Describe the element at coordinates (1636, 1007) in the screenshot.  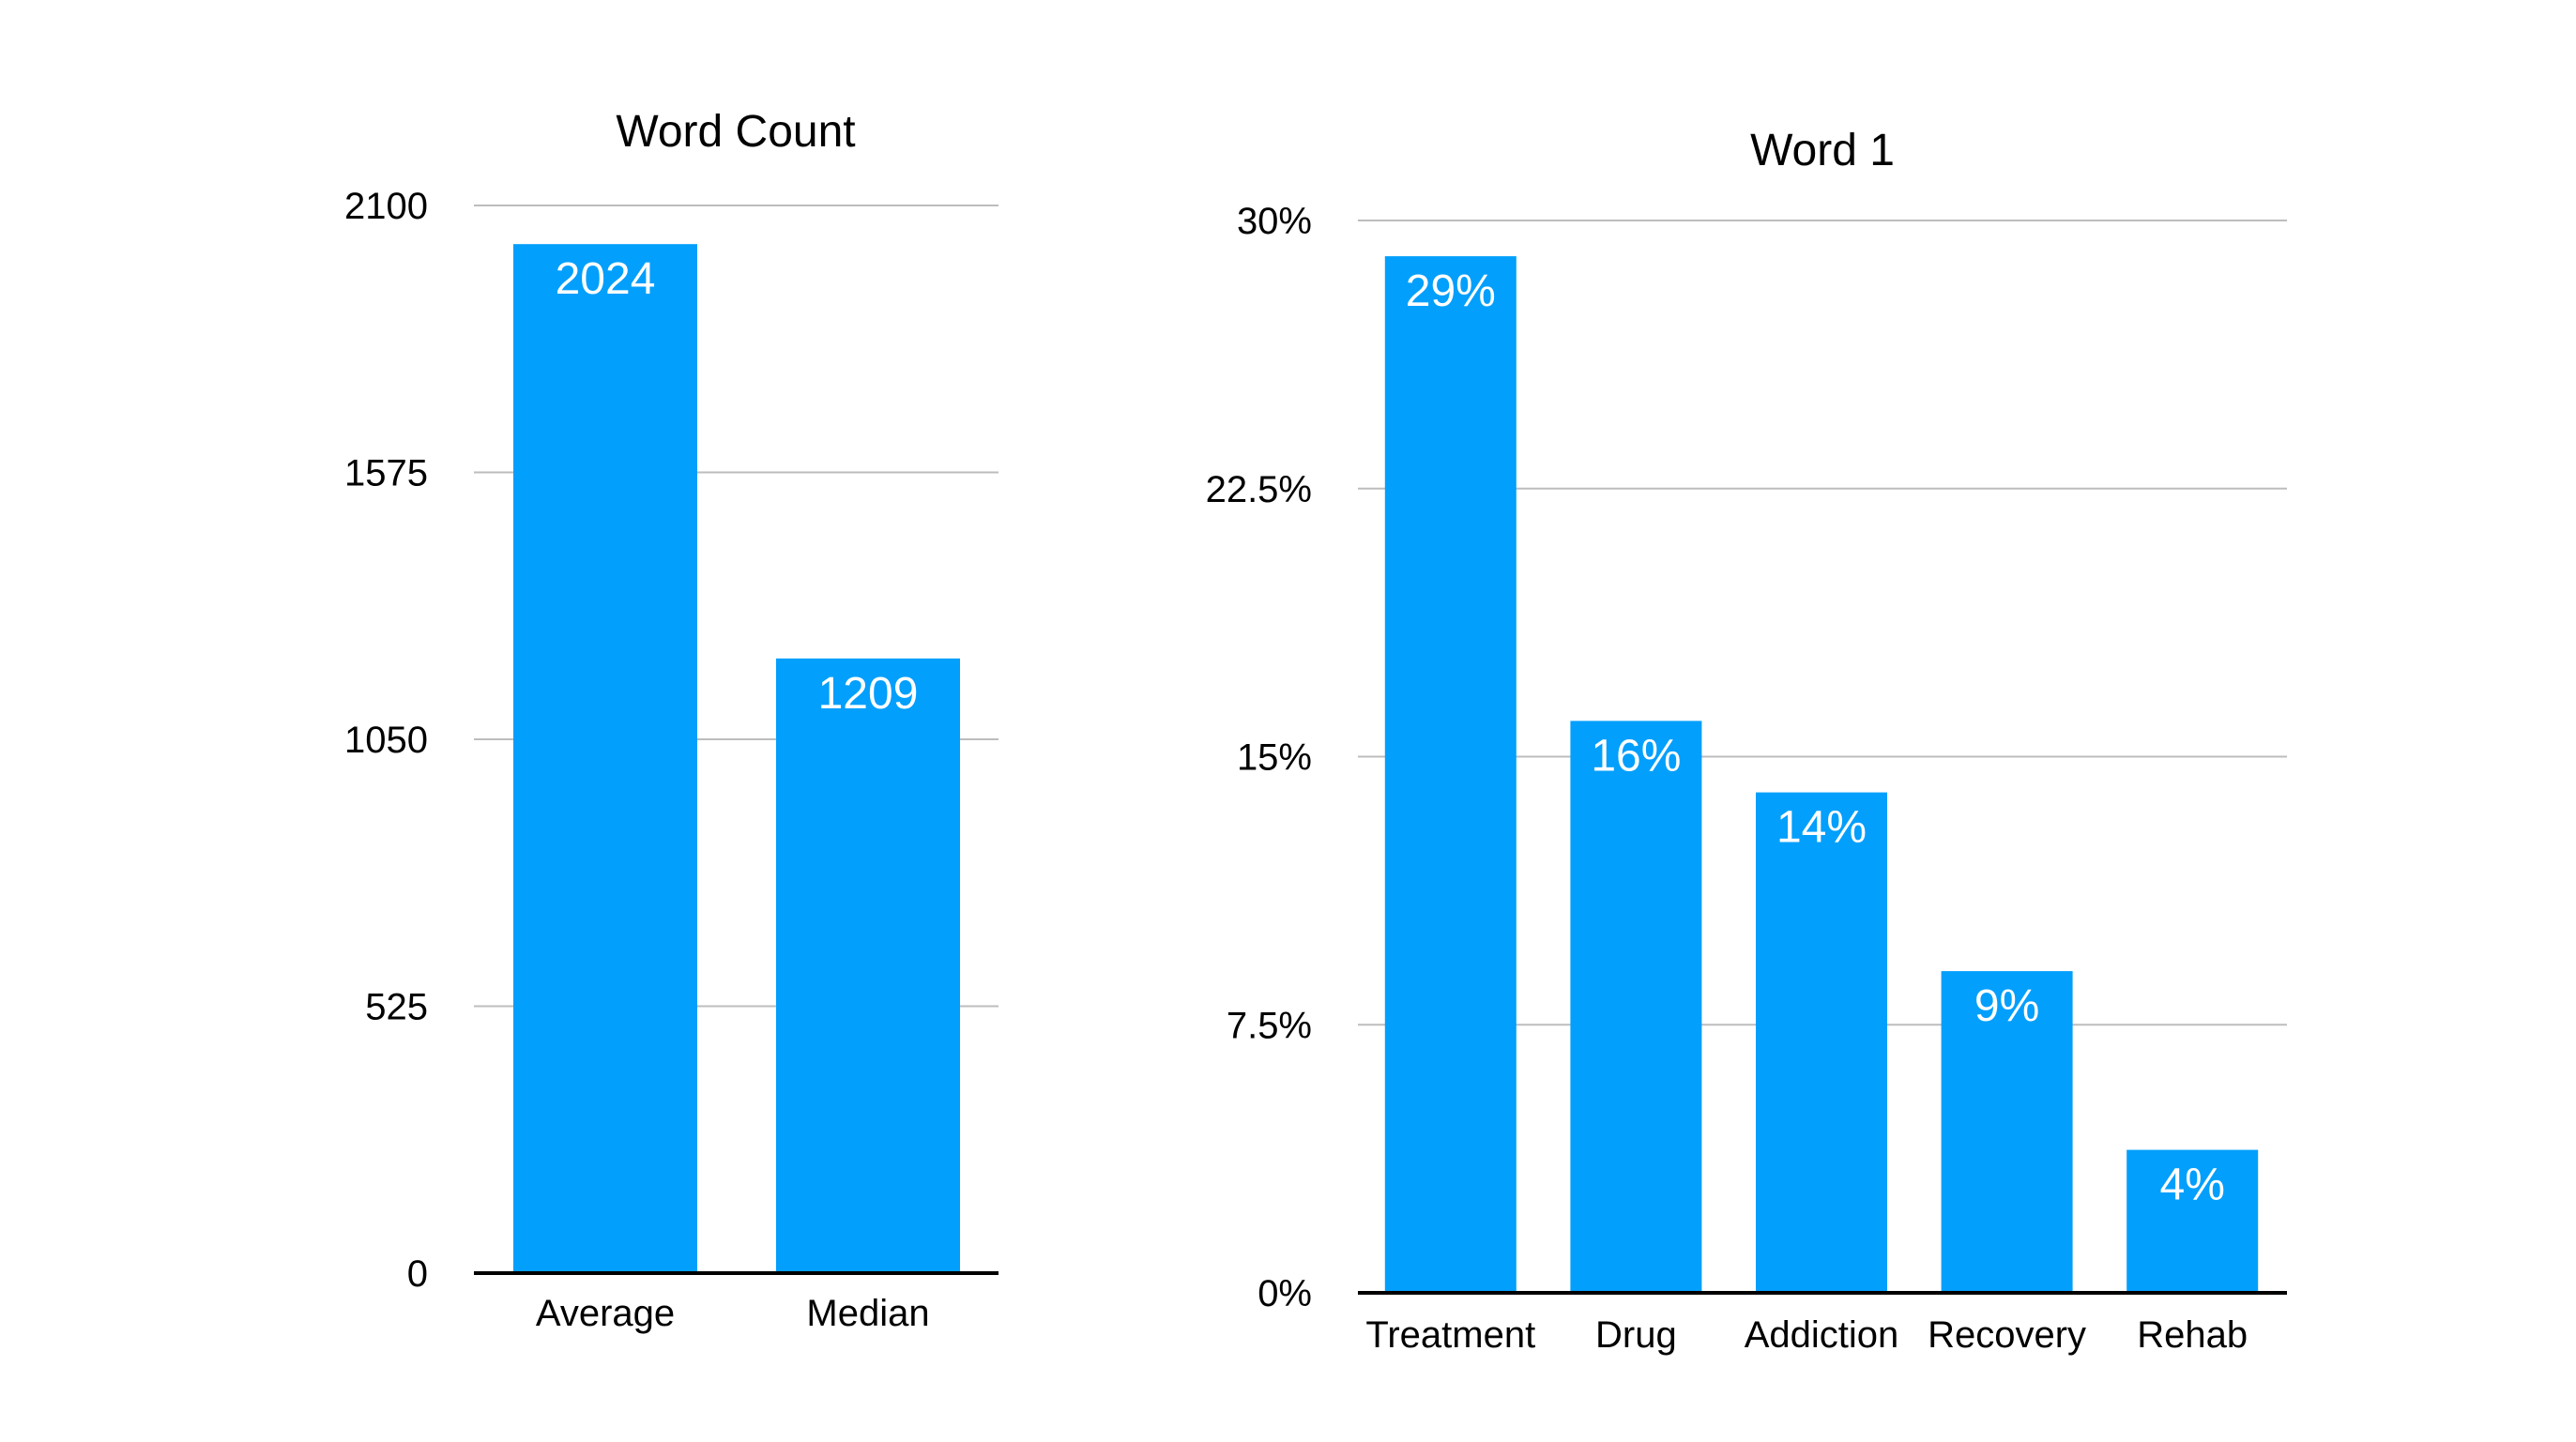
I see `bar-drug` at that location.